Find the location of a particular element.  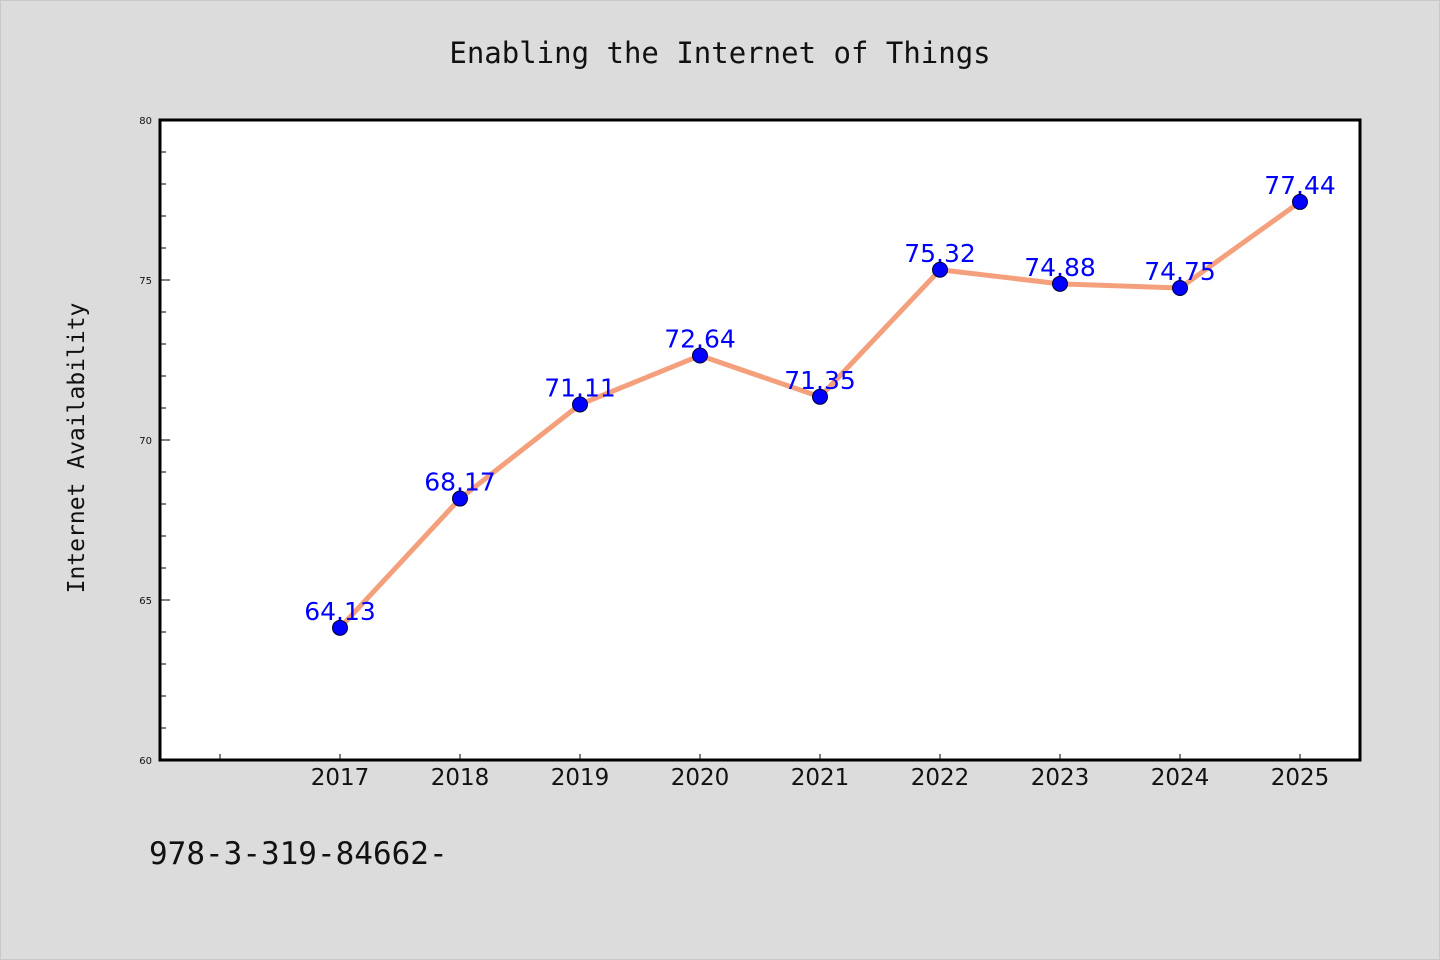

data-label: 71.35 is located at coordinates (820, 380).